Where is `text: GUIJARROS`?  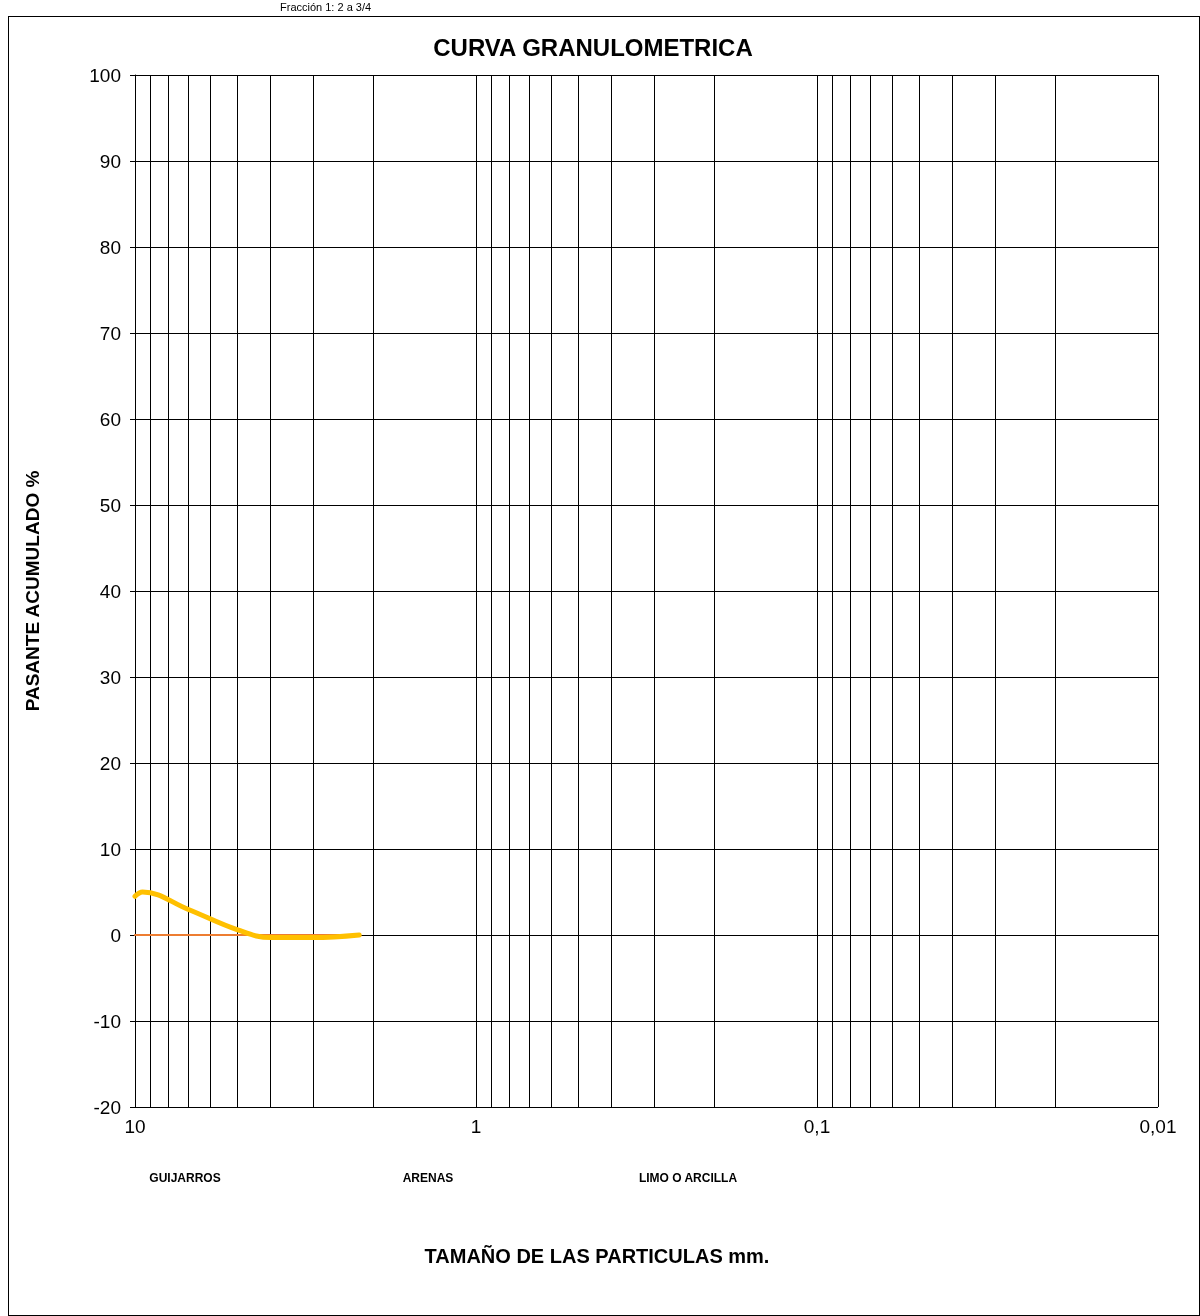 text: GUIJARROS is located at coordinates (185, 1178).